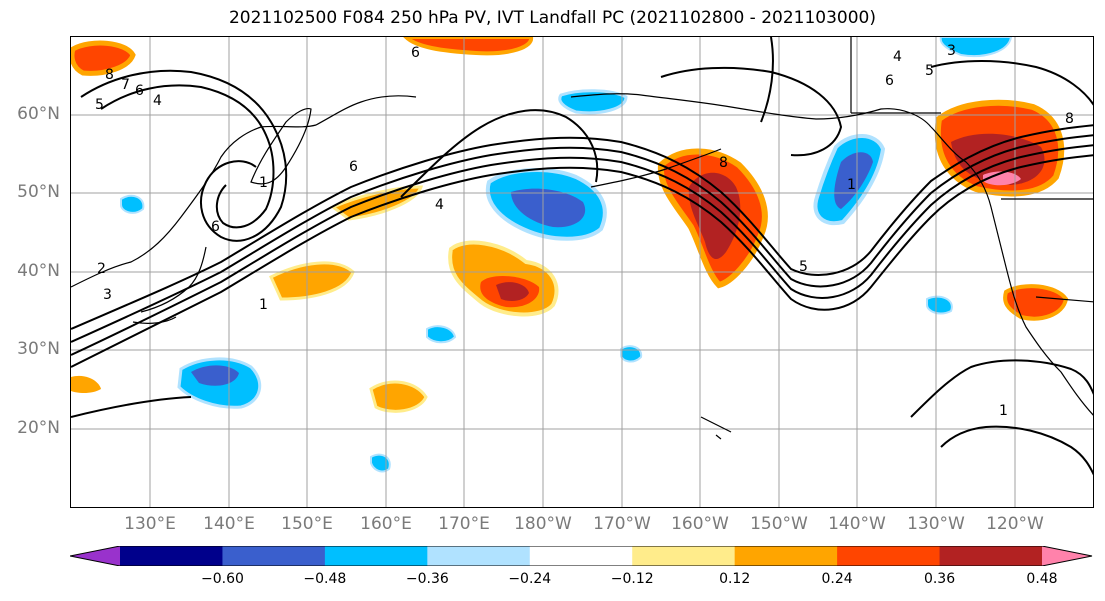  I want to click on lon-label-120w: 120°W, so click(1015, 524).